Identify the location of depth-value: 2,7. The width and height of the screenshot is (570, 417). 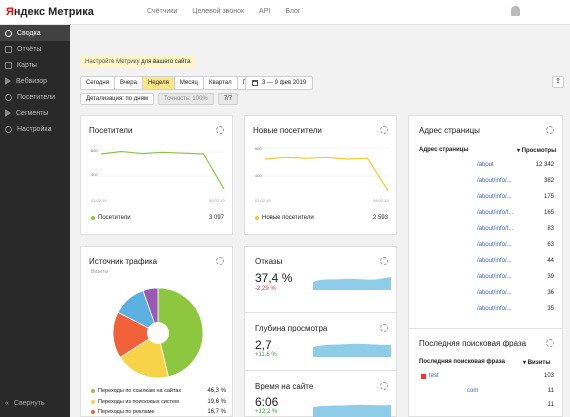
(263, 345).